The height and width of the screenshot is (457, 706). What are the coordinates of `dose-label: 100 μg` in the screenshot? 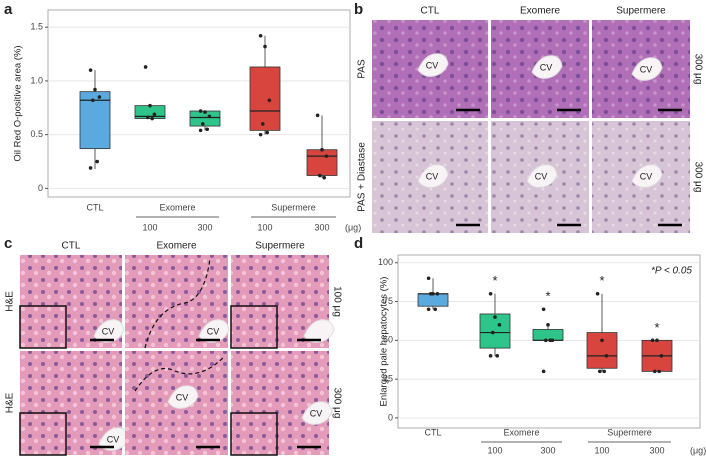 It's located at (336, 301).